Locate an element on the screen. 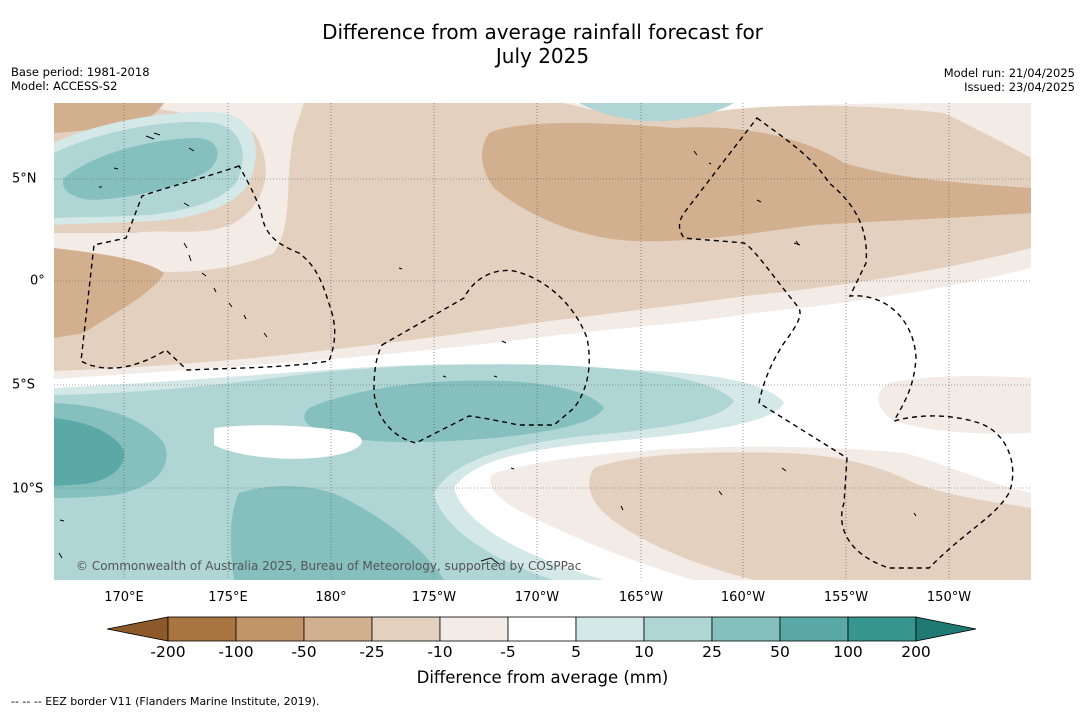 This screenshot has width=1085, height=713. meta-left: Base period: 1981-2018 Model: ACCESS-S2 is located at coordinates (80, 79).